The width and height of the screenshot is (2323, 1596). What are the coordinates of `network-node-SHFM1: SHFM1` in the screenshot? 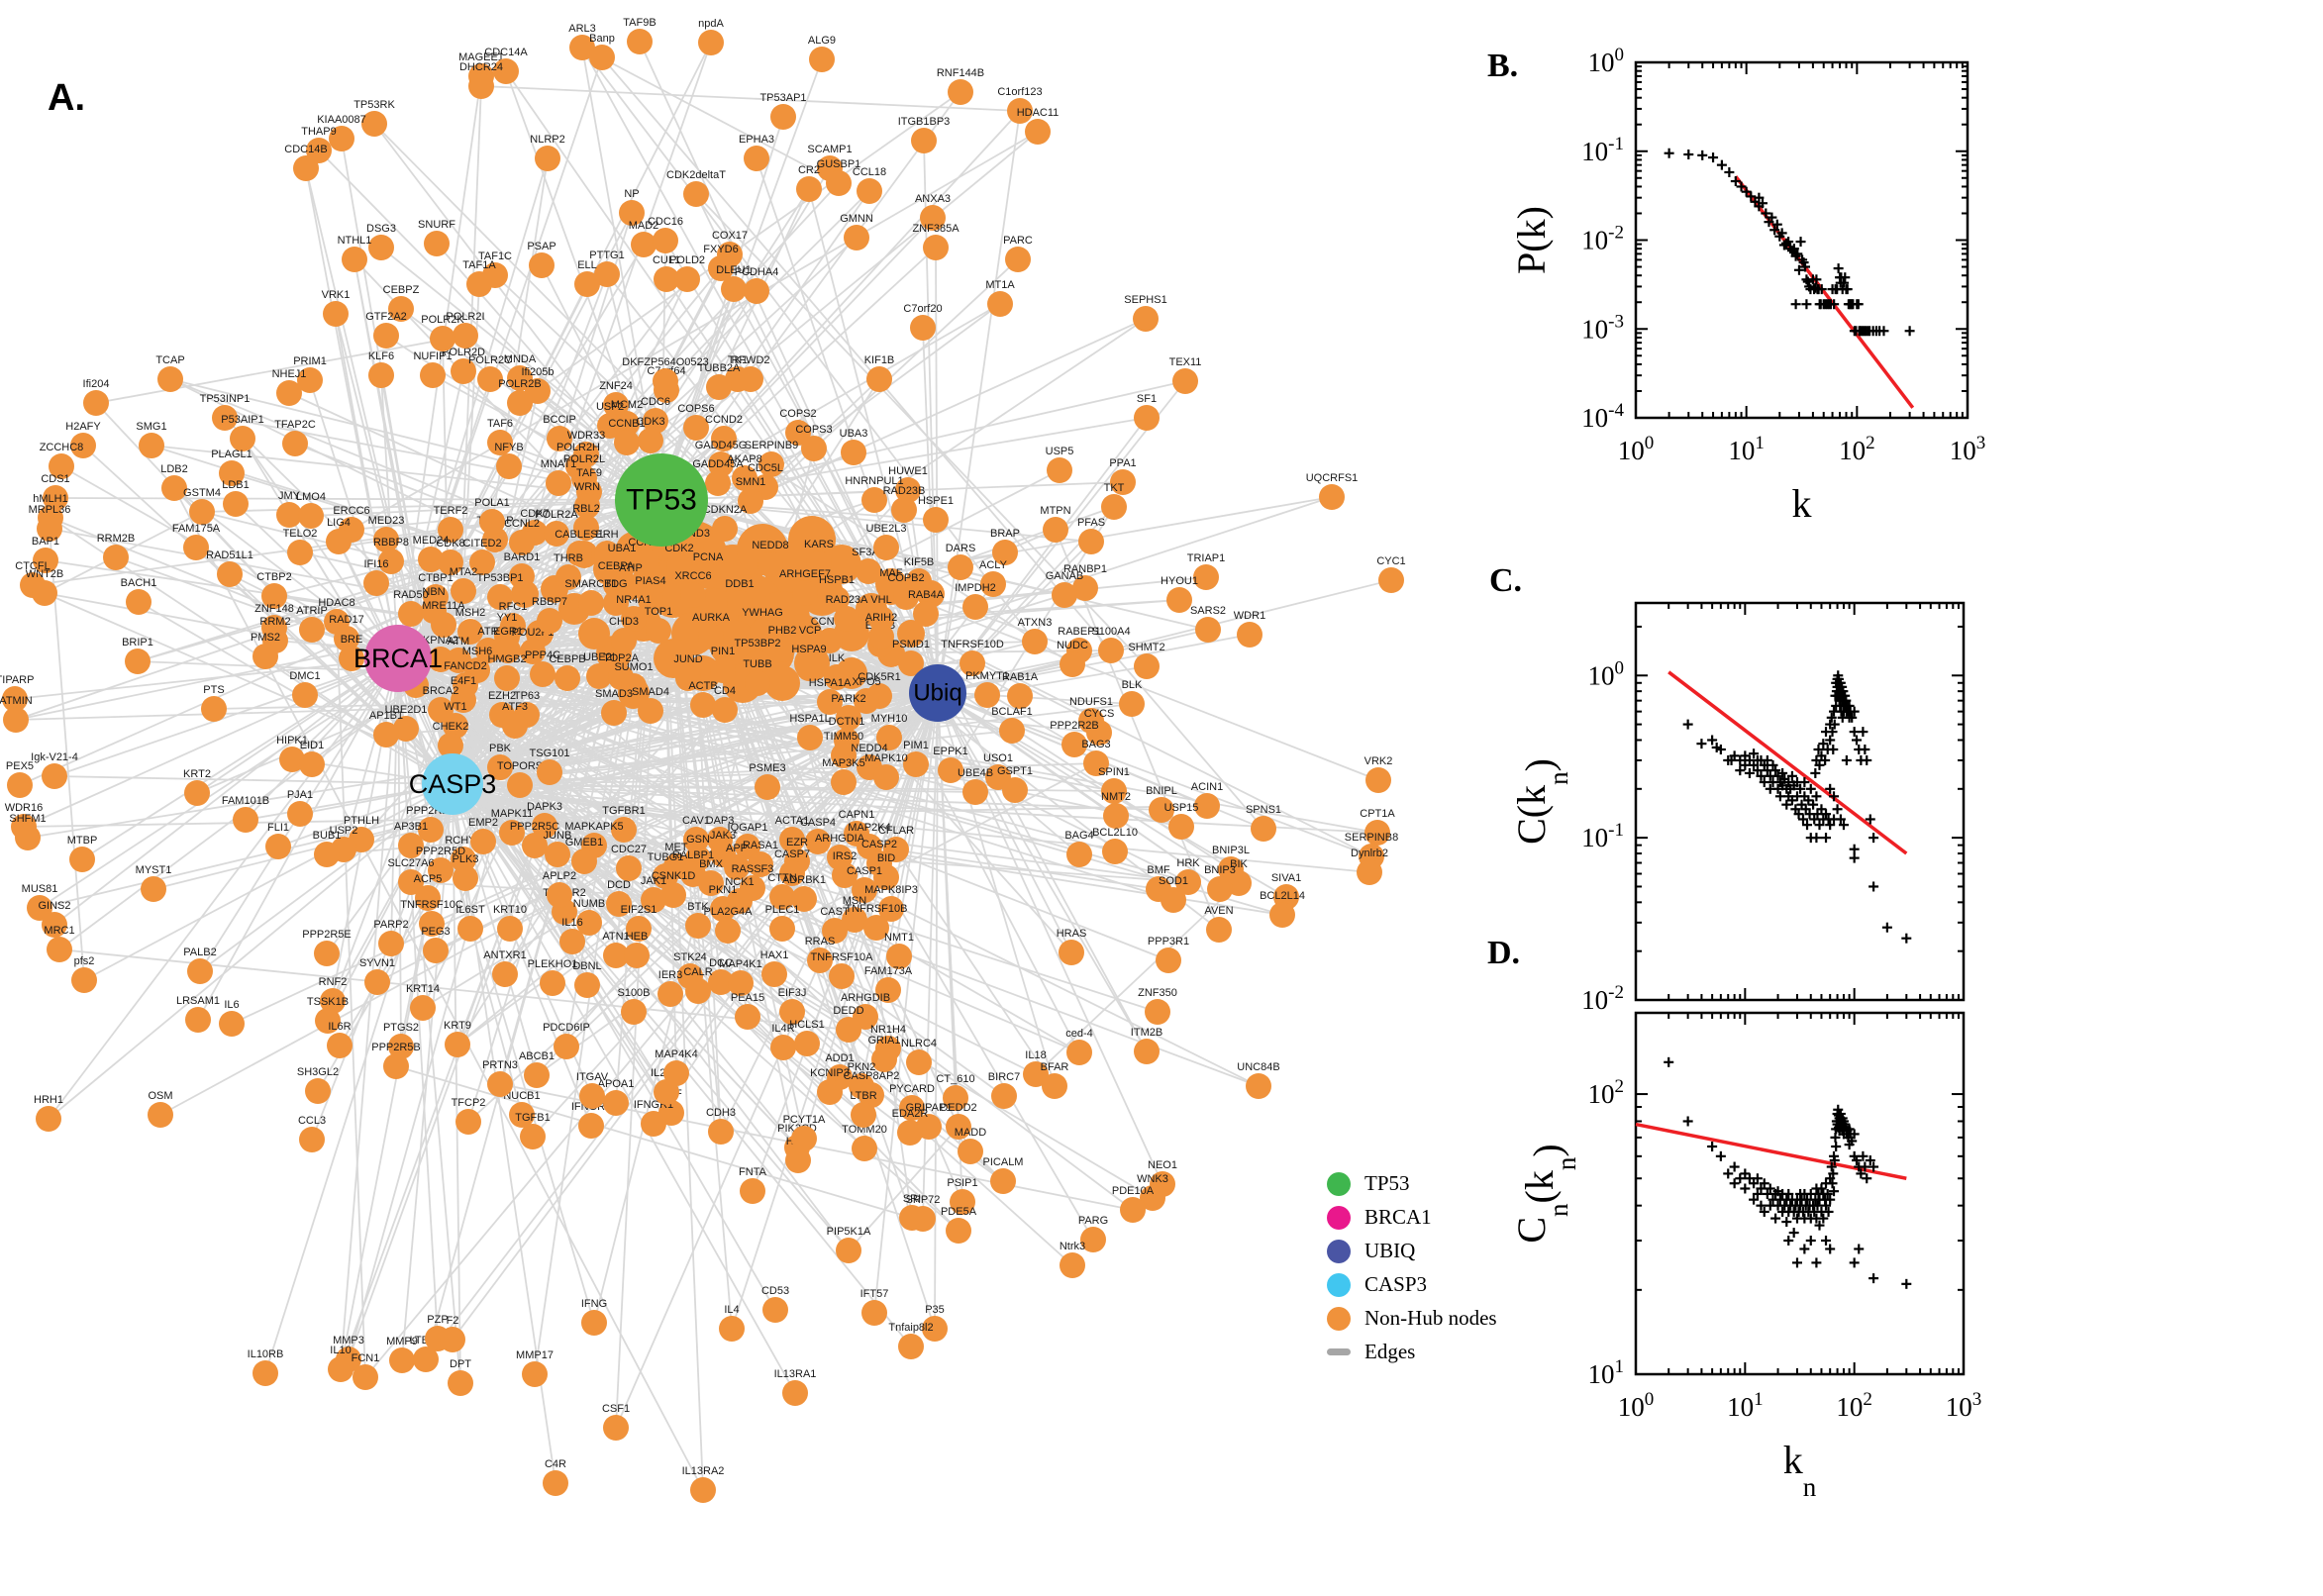 It's located at (28, 831).